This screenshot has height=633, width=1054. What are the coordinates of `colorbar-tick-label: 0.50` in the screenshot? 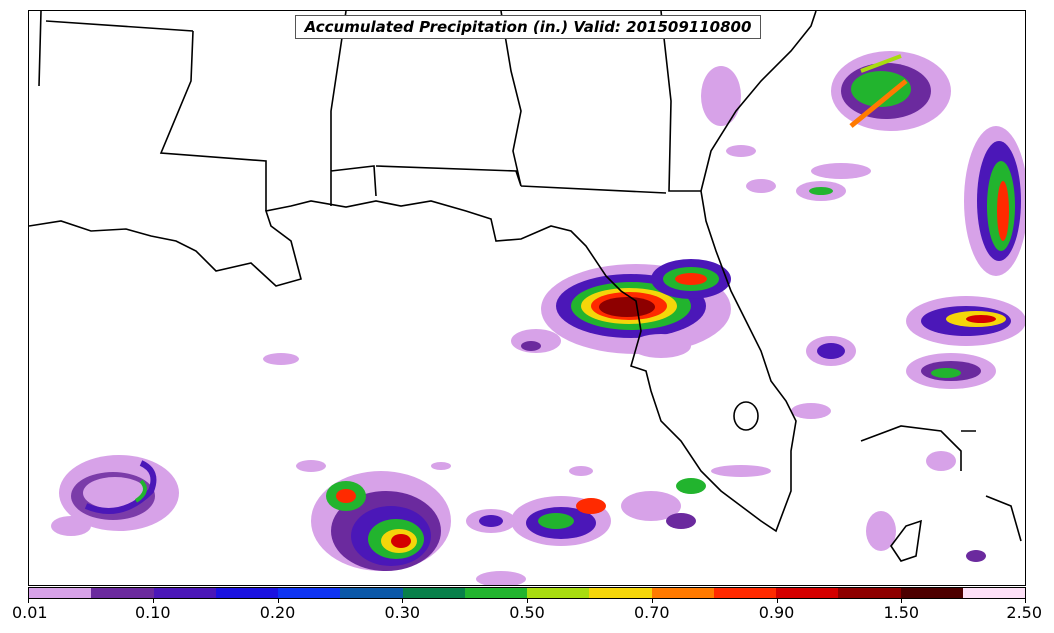 It's located at (527, 612).